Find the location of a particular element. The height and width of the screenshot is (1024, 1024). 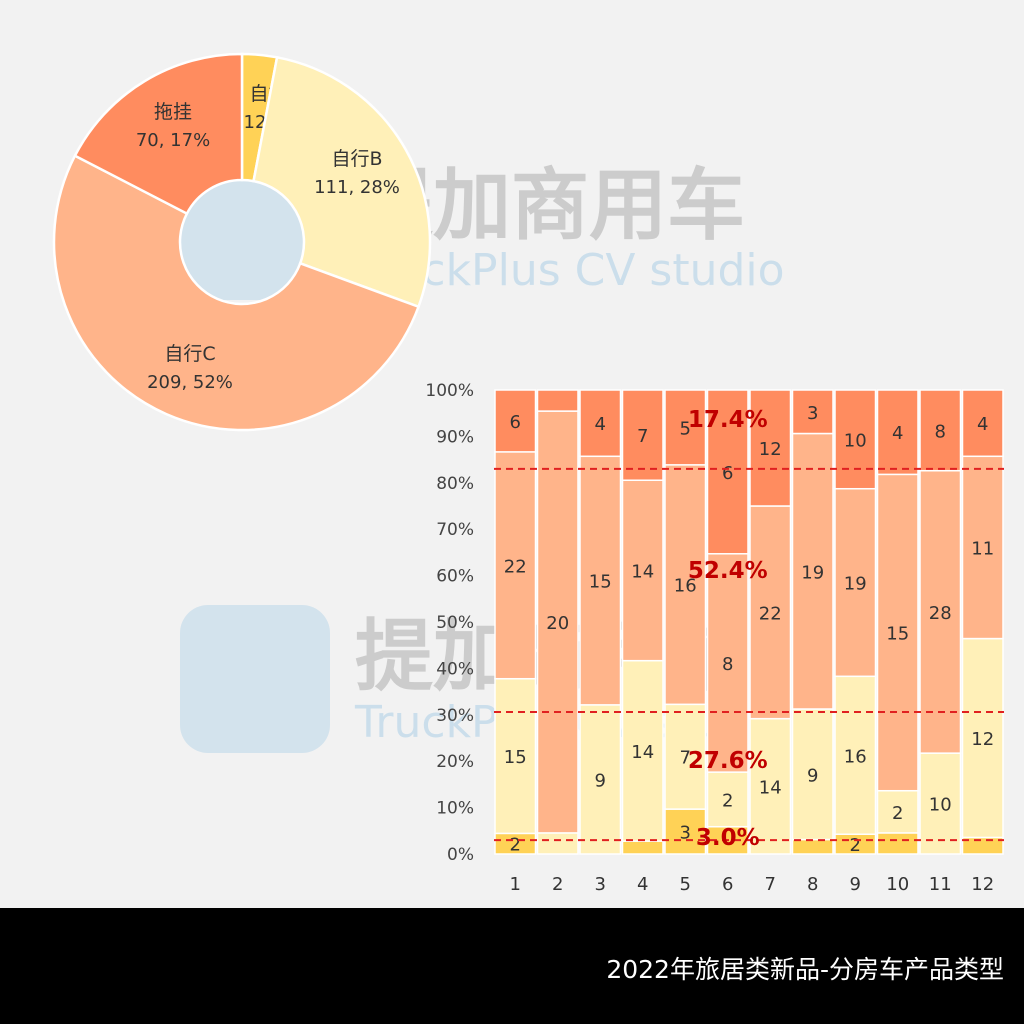

segment-value-label: 28 is located at coordinates (940, 613).